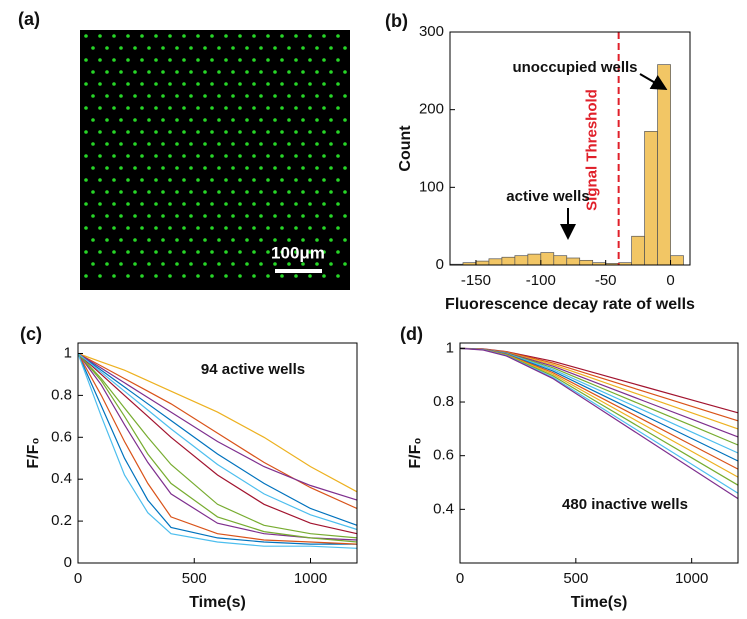 This screenshot has width=747, height=619. What do you see at coordinates (431, 31) in the screenshot?
I see `y-tick-label: 300` at bounding box center [431, 31].